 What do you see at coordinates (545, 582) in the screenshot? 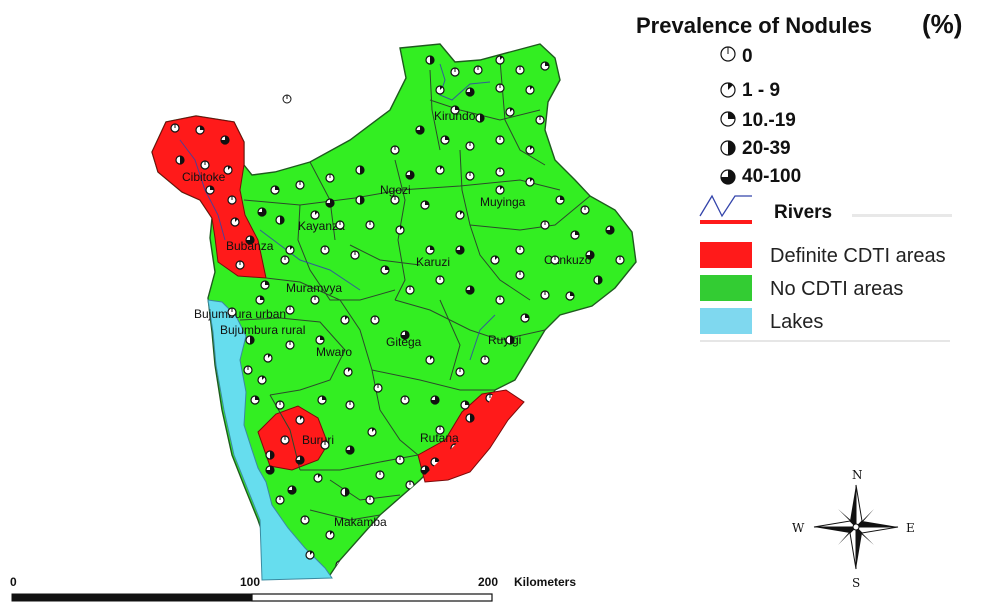
I see `scale-unit: Kilometers` at bounding box center [545, 582].